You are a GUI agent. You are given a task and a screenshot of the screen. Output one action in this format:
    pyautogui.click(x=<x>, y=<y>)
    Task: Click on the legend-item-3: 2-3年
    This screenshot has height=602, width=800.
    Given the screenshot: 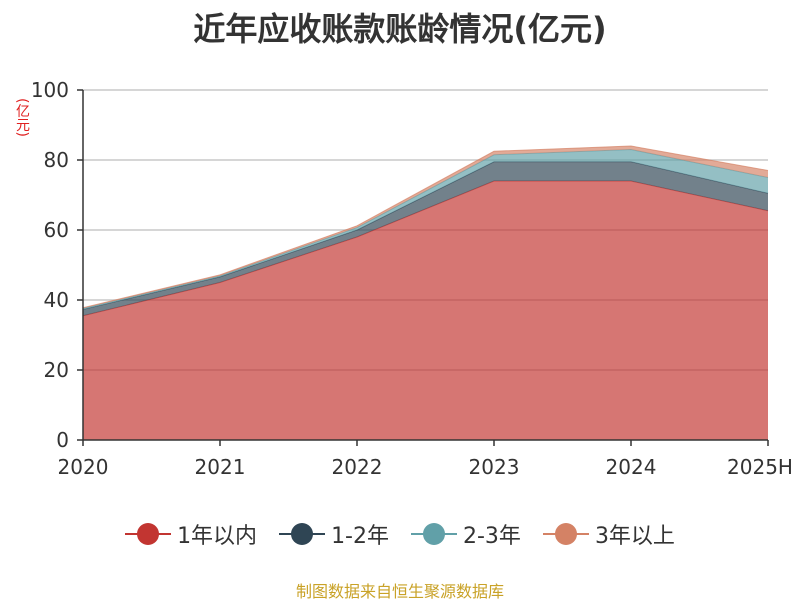 What is the action you would take?
    pyautogui.click(x=466, y=534)
    